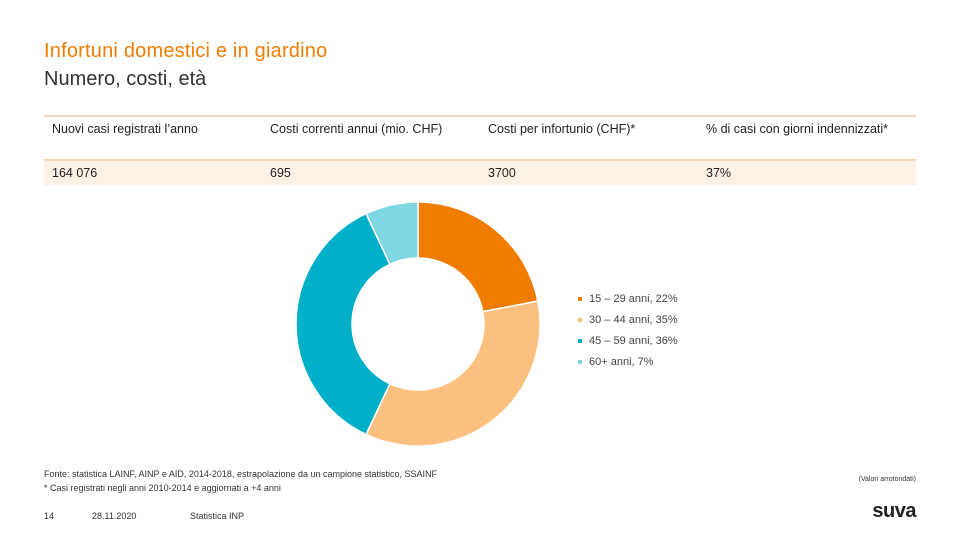  I want to click on header-cell-compensated-days: % di casi con giorni indennizzati*, so click(797, 129).